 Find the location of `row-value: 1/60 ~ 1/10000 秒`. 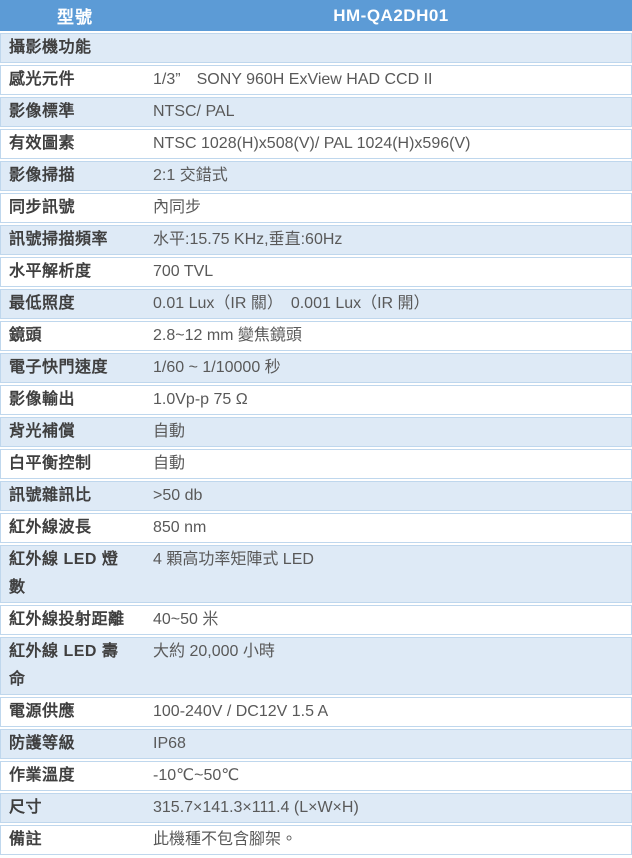

row-value: 1/60 ~ 1/10000 秒 is located at coordinates (217, 367).